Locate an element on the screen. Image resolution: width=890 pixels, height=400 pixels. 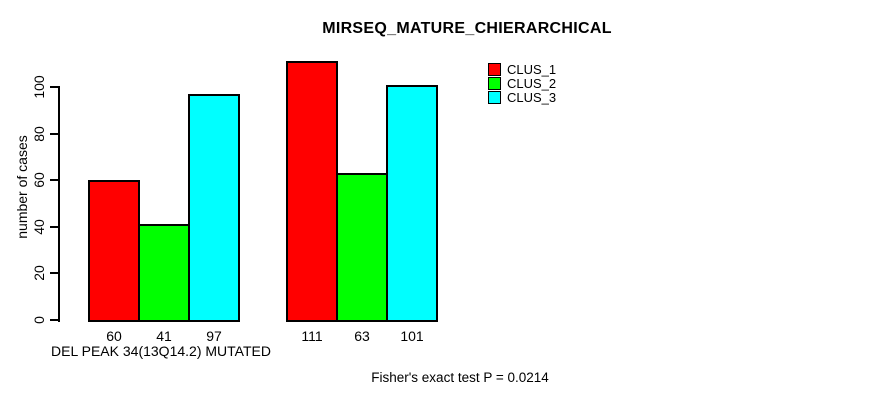
legend: CLUS_1 CLUS_2 CLUS_3 is located at coordinates (522, 83).